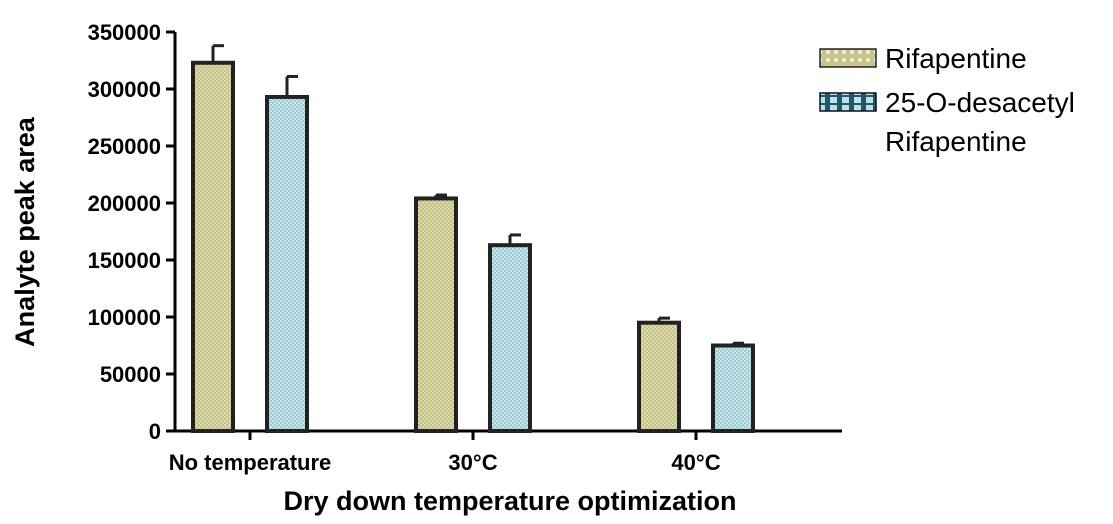  What do you see at coordinates (472, 462) in the screenshot?
I see `x-tick-label: 30°C` at bounding box center [472, 462].